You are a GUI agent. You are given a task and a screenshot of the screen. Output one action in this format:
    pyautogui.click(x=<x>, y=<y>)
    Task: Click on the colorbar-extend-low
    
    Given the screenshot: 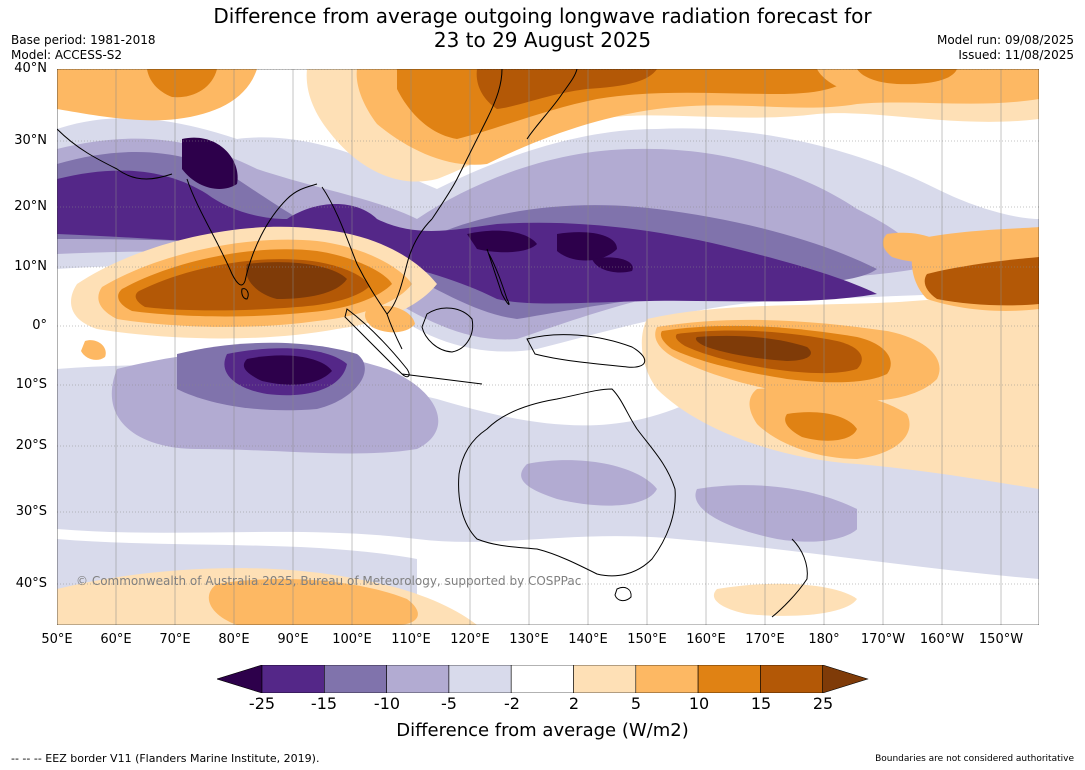 What is the action you would take?
    pyautogui.click(x=240, y=679)
    